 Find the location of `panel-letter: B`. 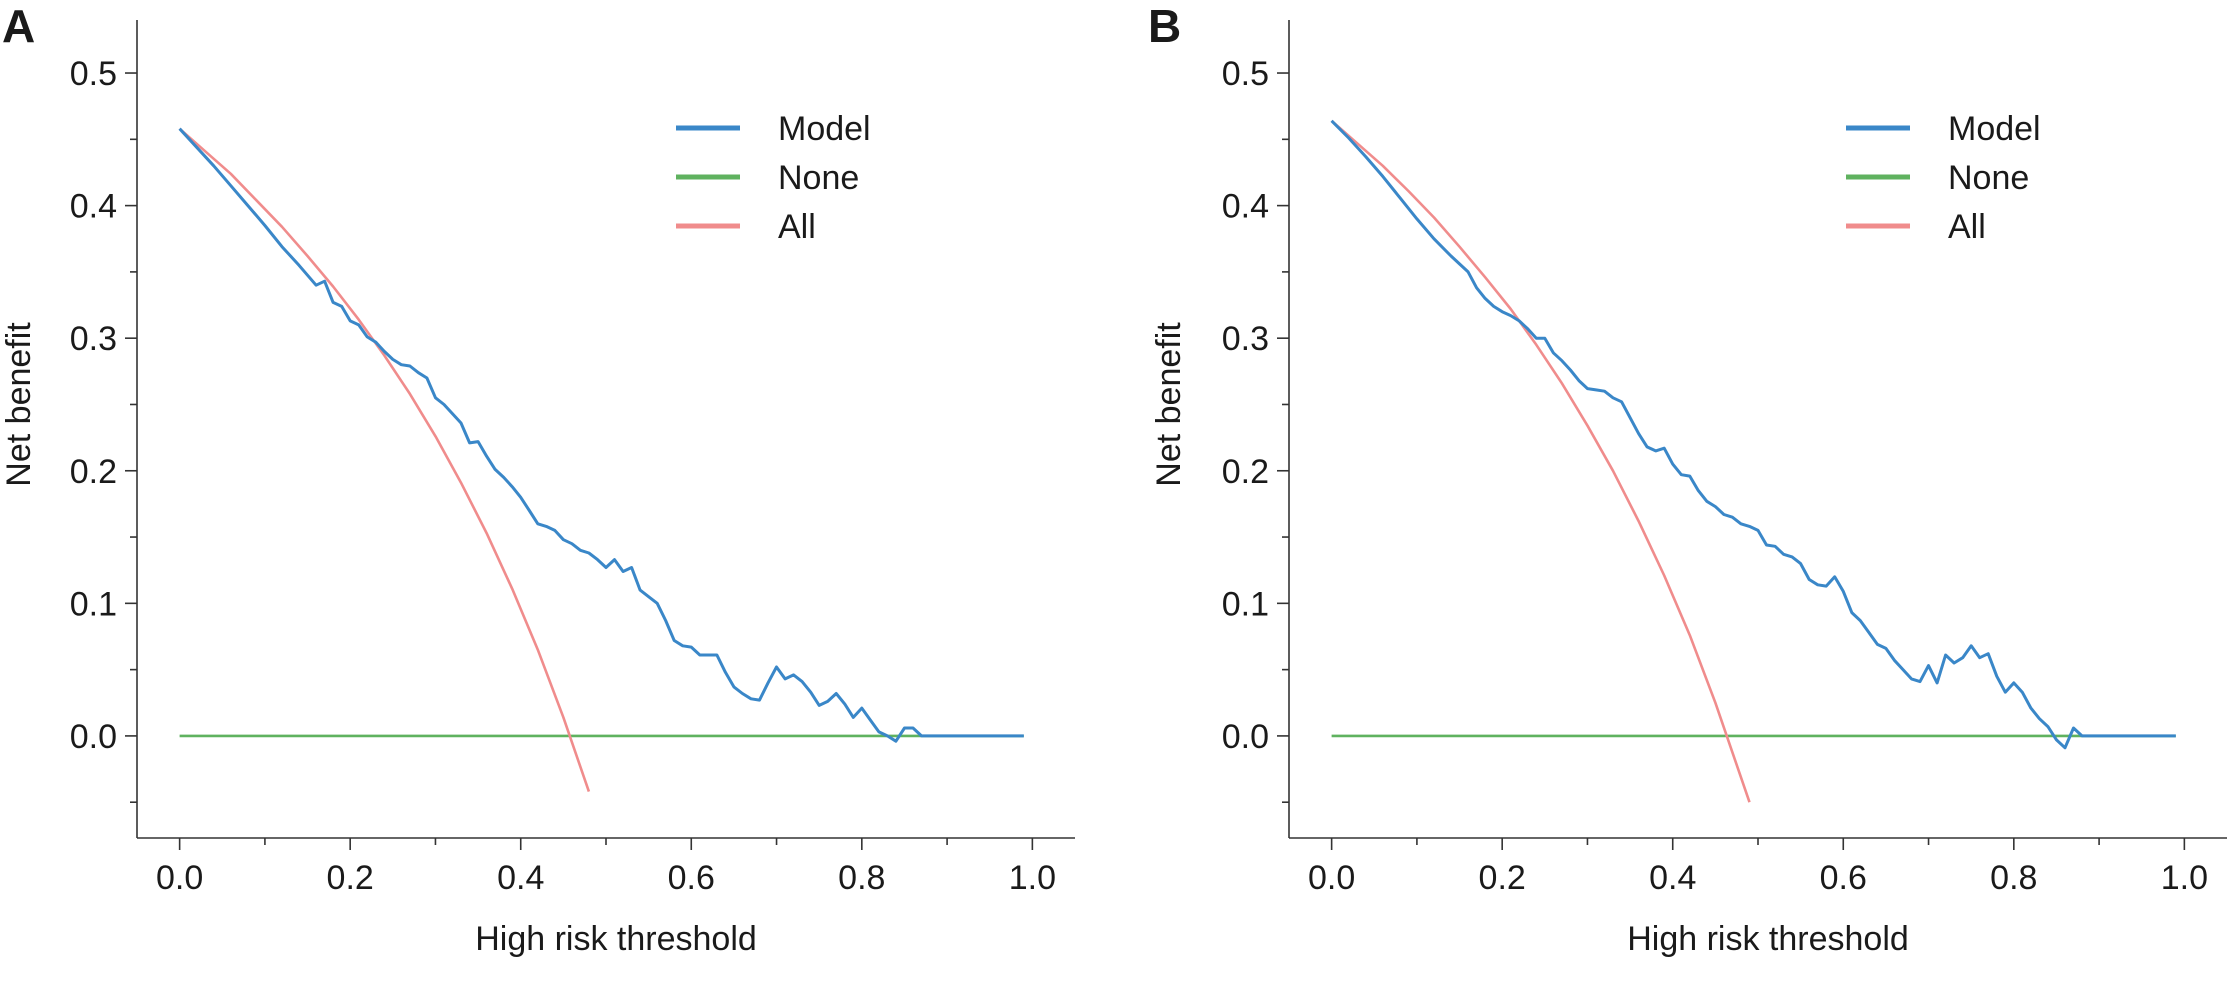

panel-letter: B is located at coordinates (1164, 26).